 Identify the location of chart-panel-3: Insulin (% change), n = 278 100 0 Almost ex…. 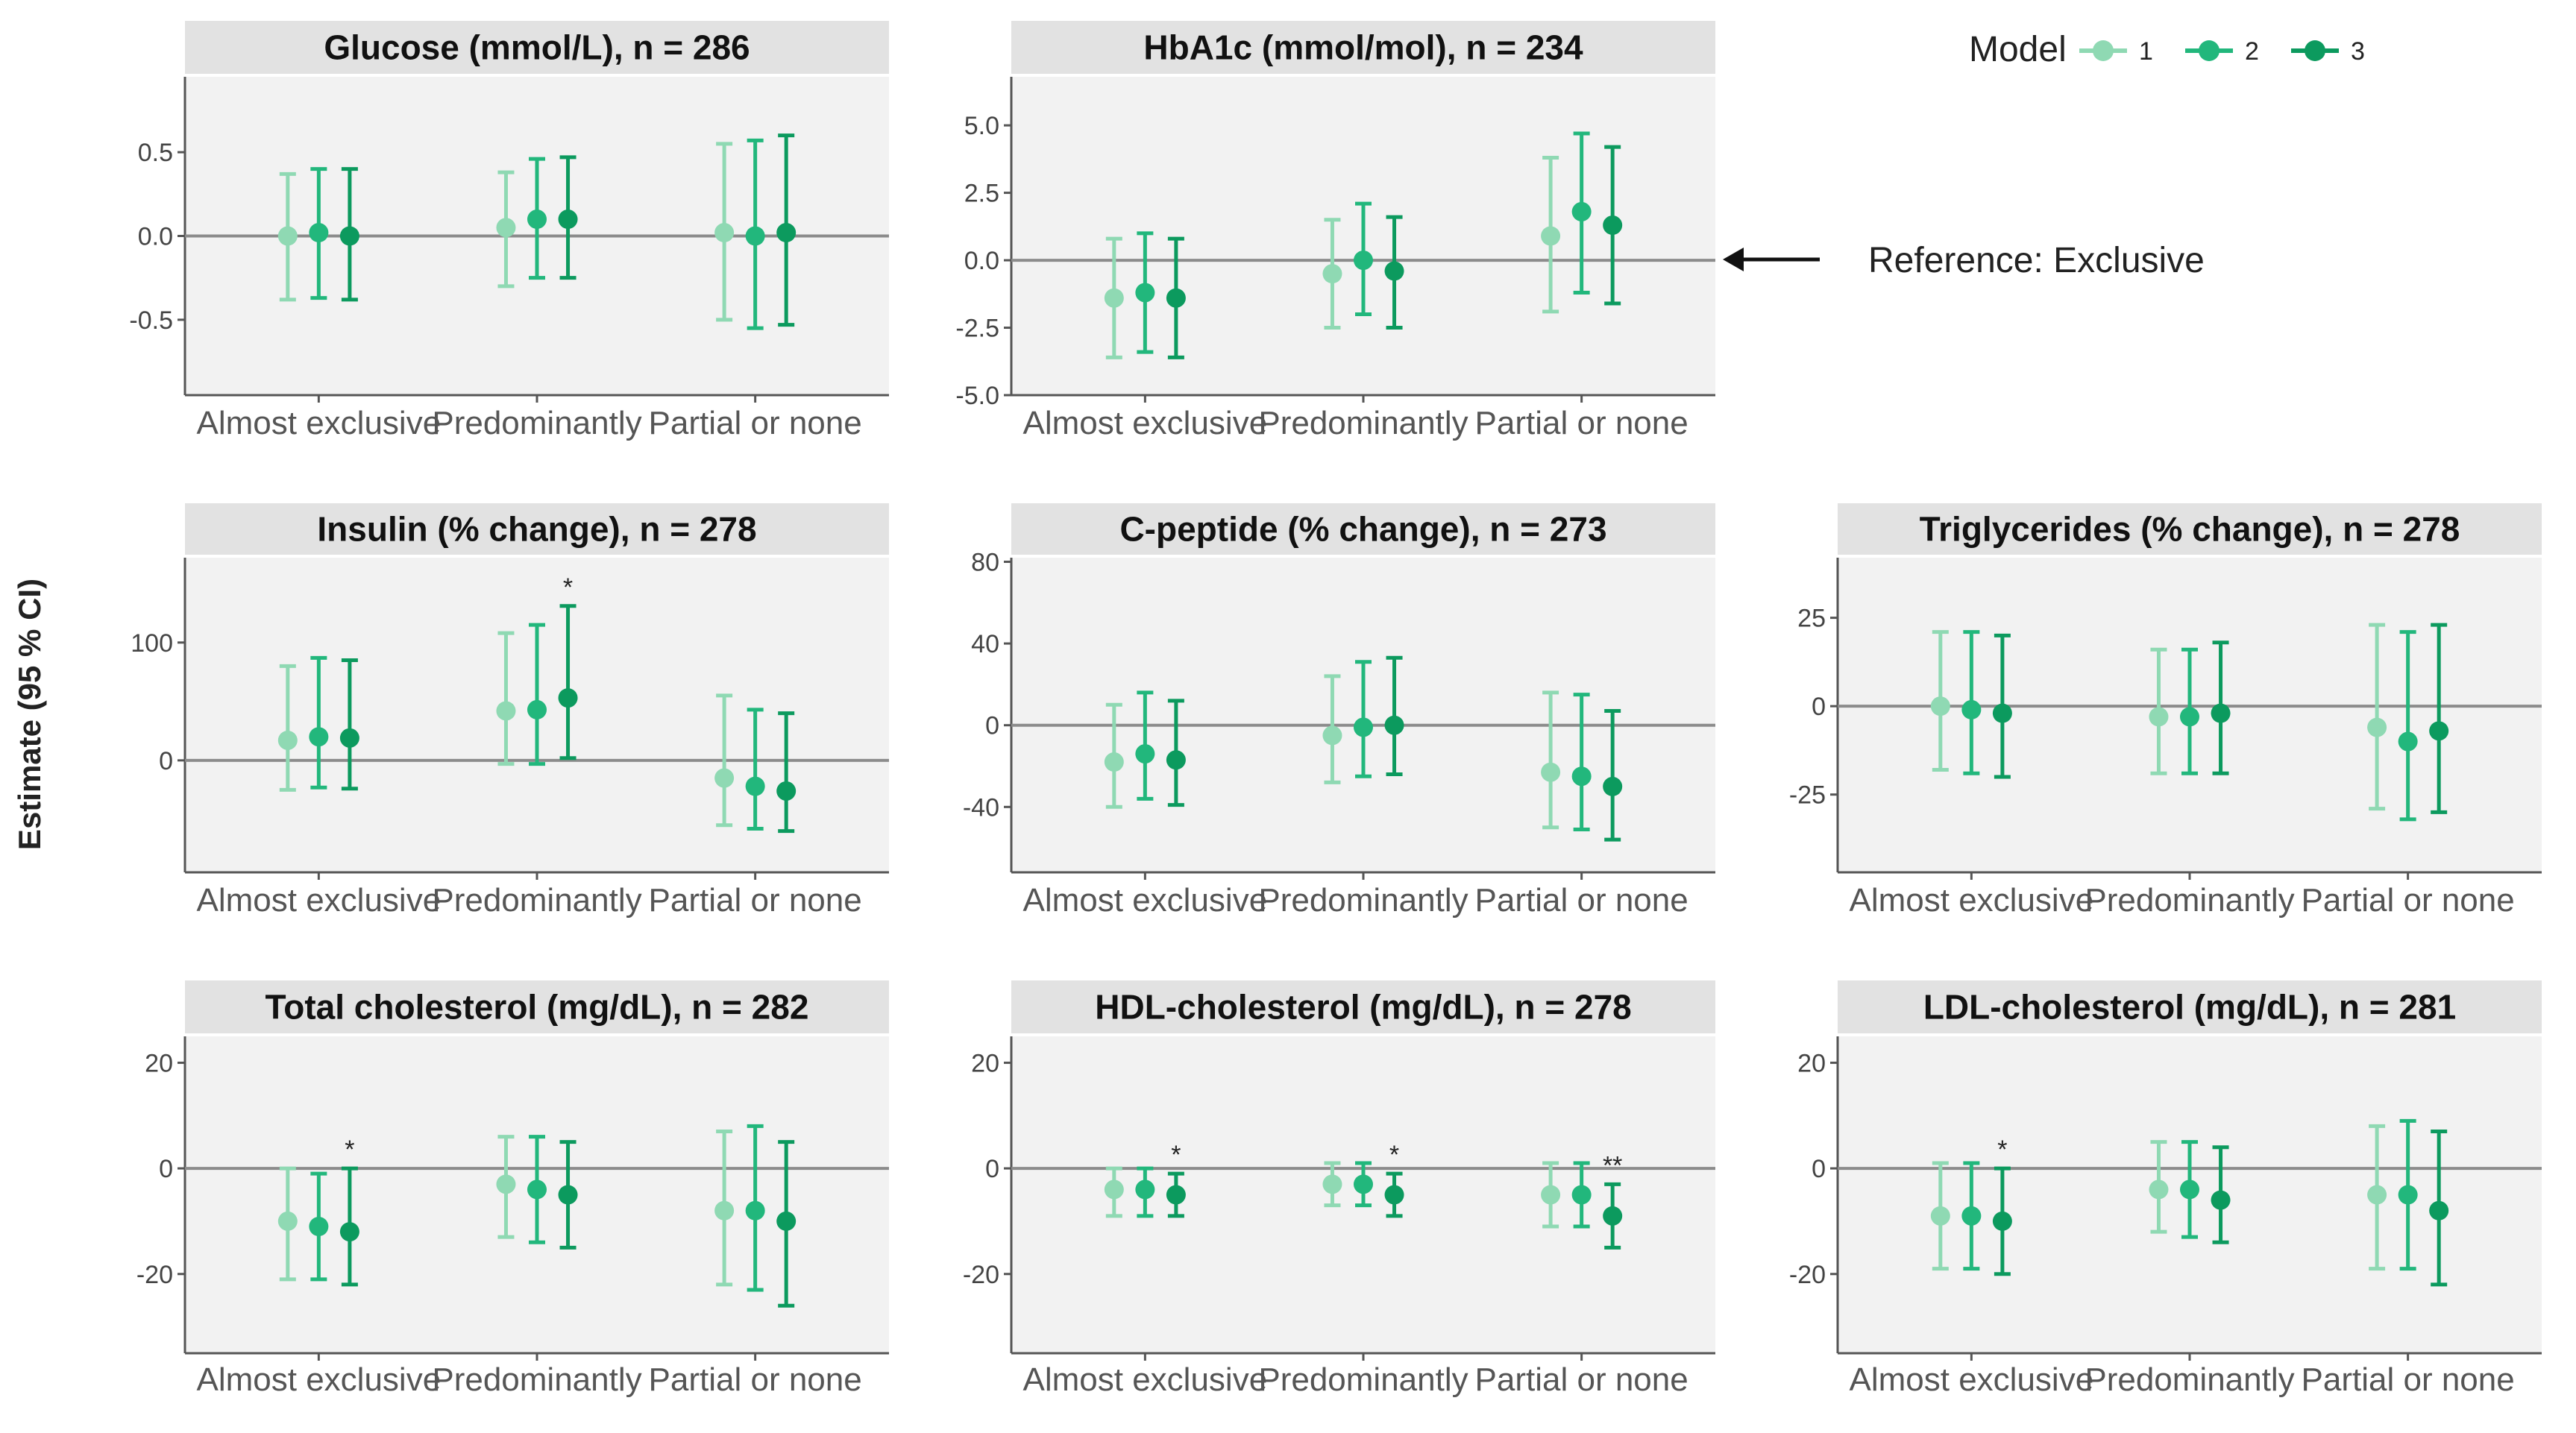
(510, 711).